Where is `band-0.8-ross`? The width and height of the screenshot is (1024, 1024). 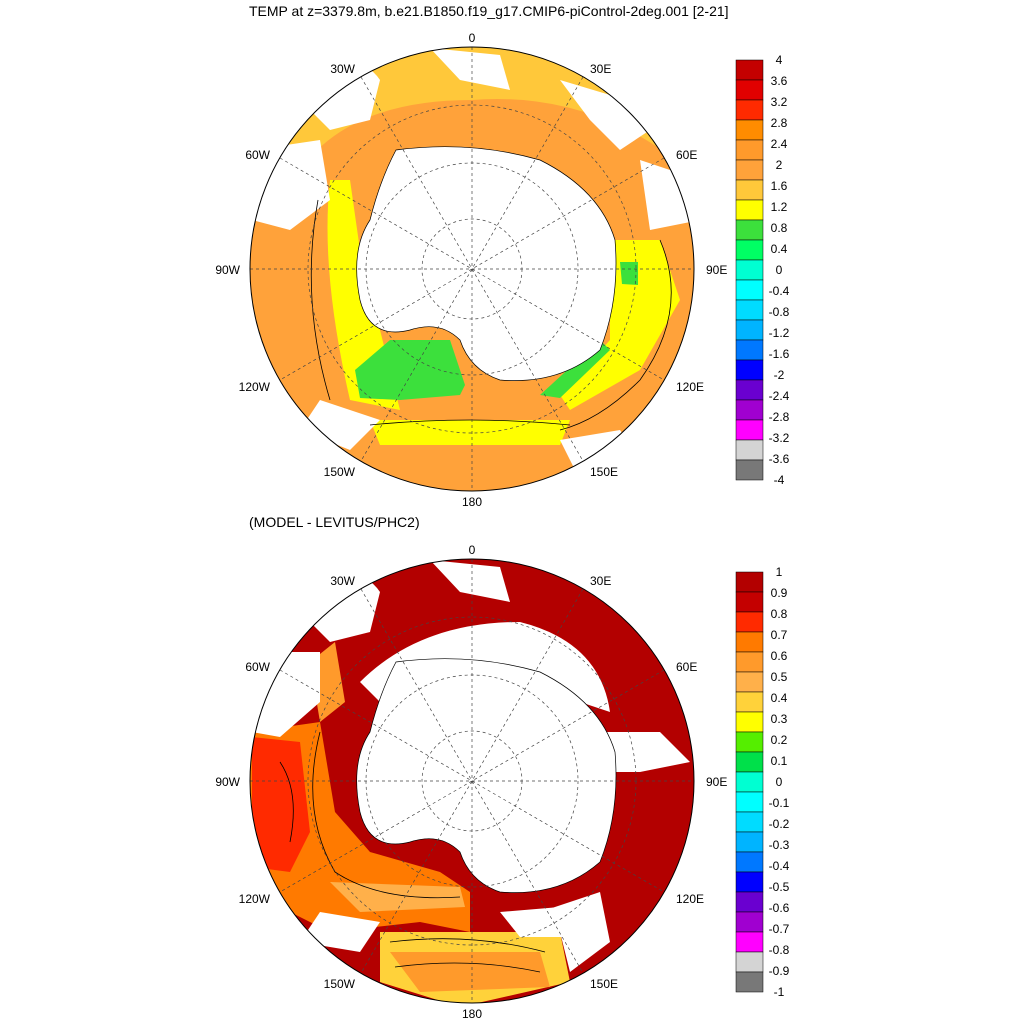
band-0.8-ross is located at coordinates (410, 370).